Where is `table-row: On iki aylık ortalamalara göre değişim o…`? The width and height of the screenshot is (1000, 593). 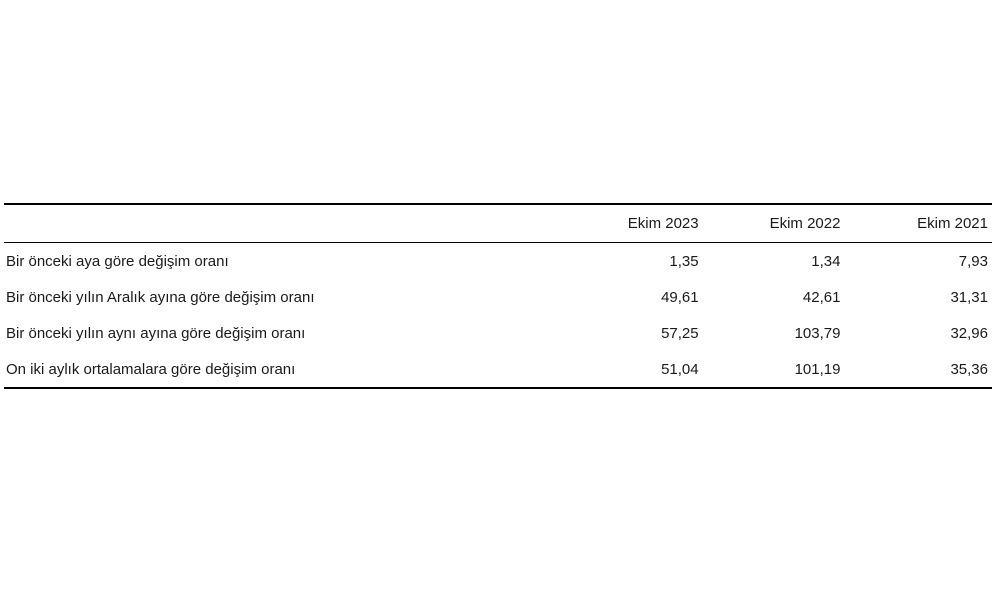 table-row: On iki aylık ortalamalara göre değişim o… is located at coordinates (498, 369).